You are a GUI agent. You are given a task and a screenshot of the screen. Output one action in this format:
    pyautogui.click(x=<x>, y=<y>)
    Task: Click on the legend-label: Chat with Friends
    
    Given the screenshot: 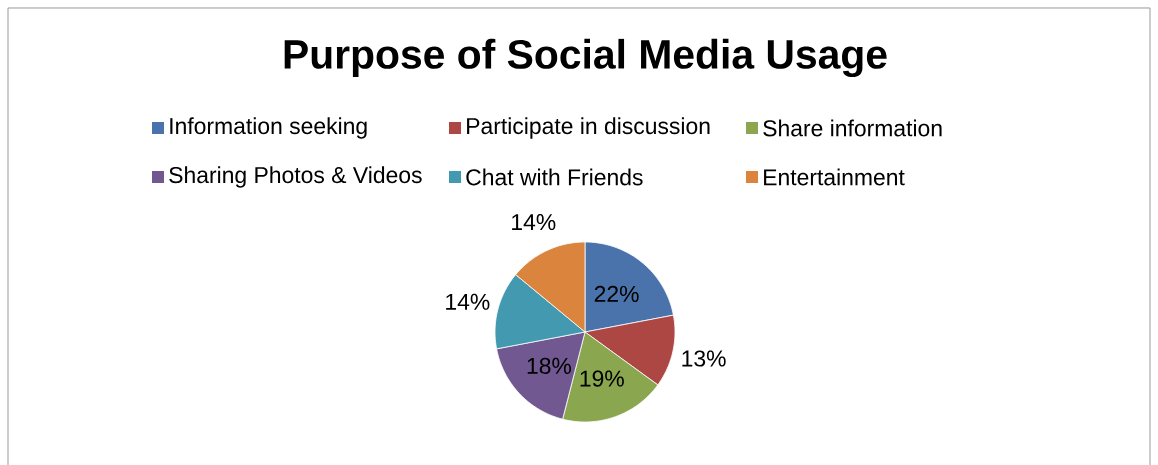 What is the action you would take?
    pyautogui.click(x=554, y=177)
    